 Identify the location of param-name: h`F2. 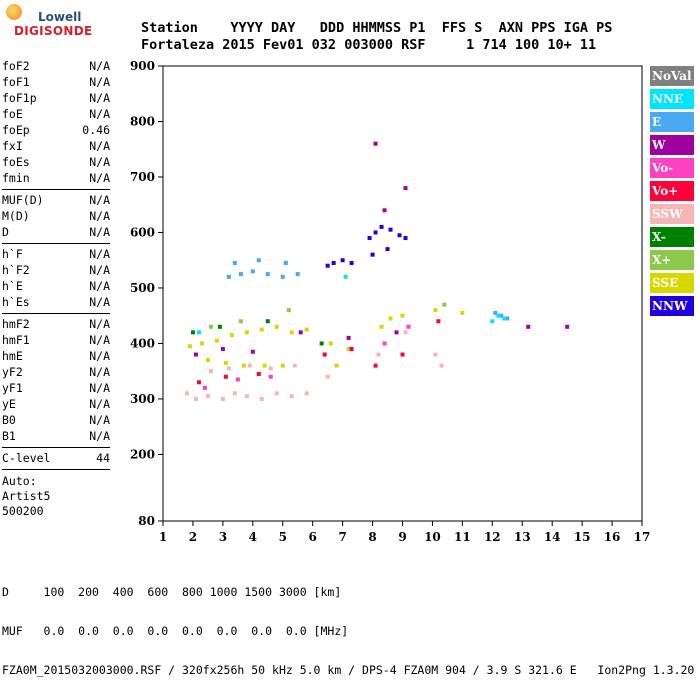
(16, 270).